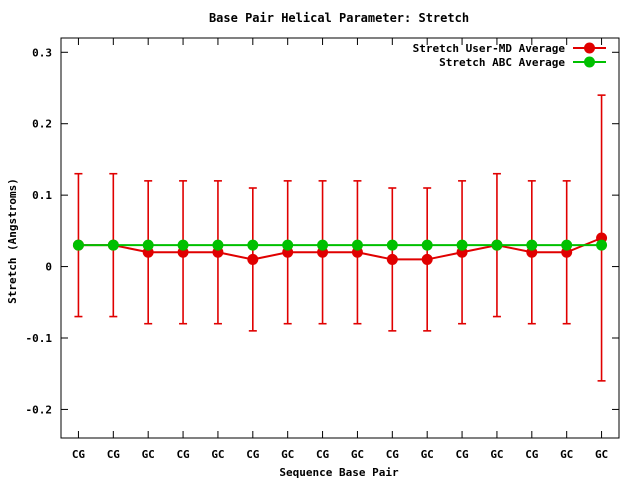 Image resolution: width=640 pixels, height=485 pixels. What do you see at coordinates (42, 195) in the screenshot?
I see `y-tick-label: 0.1` at bounding box center [42, 195].